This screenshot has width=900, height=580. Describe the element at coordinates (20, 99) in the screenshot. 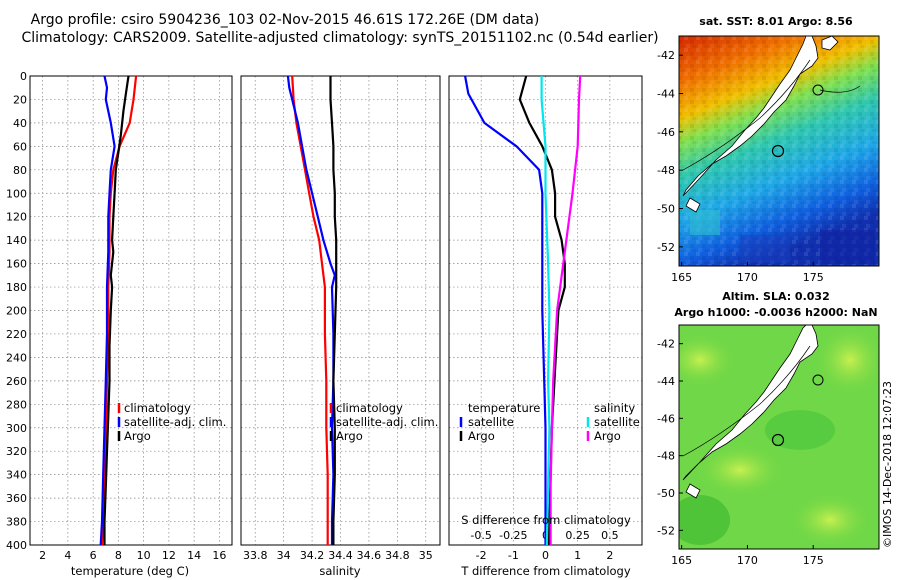

I see `y-tick-label: 20` at that location.